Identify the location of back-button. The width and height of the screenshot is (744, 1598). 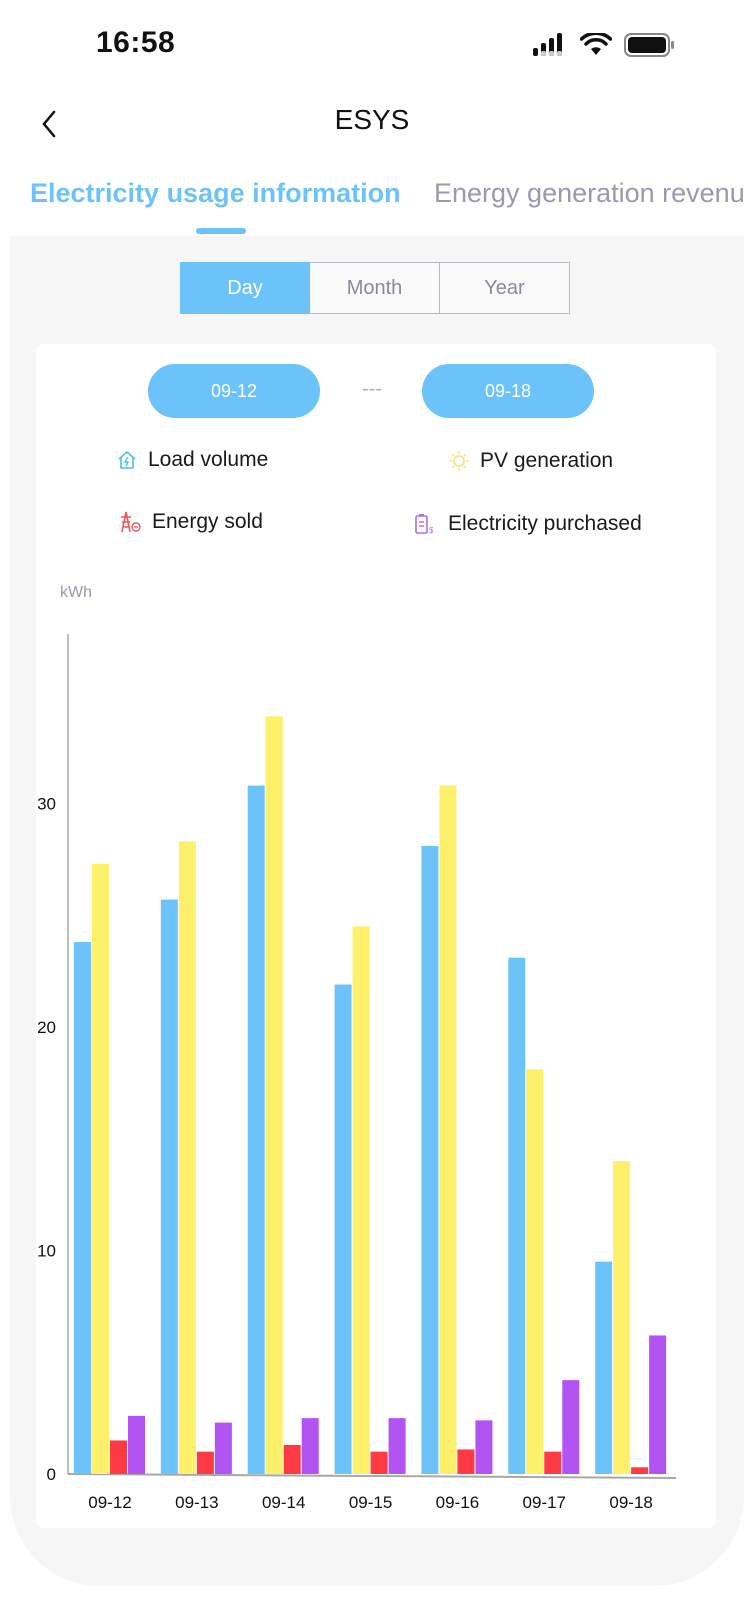
(51, 122).